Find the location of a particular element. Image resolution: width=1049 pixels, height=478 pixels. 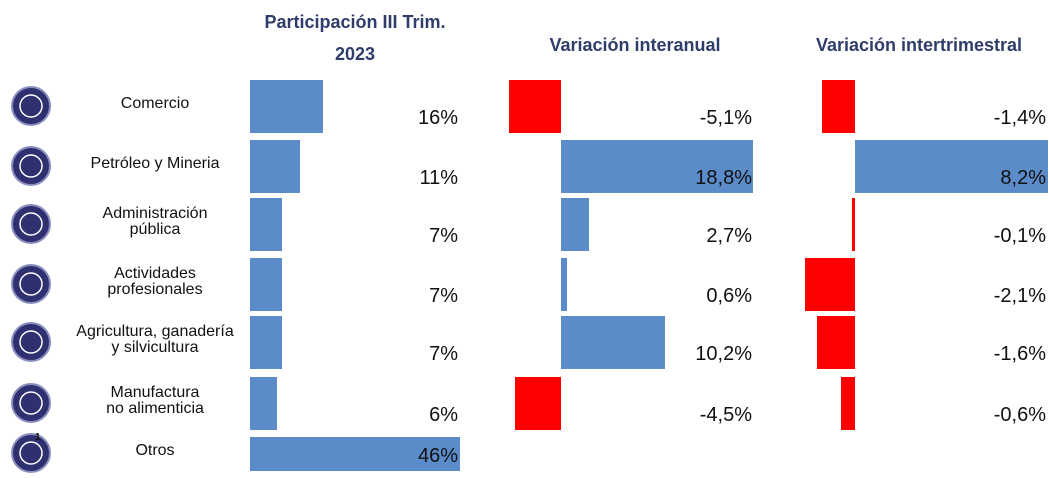

category-label: Administración pública is located at coordinates (155, 221).